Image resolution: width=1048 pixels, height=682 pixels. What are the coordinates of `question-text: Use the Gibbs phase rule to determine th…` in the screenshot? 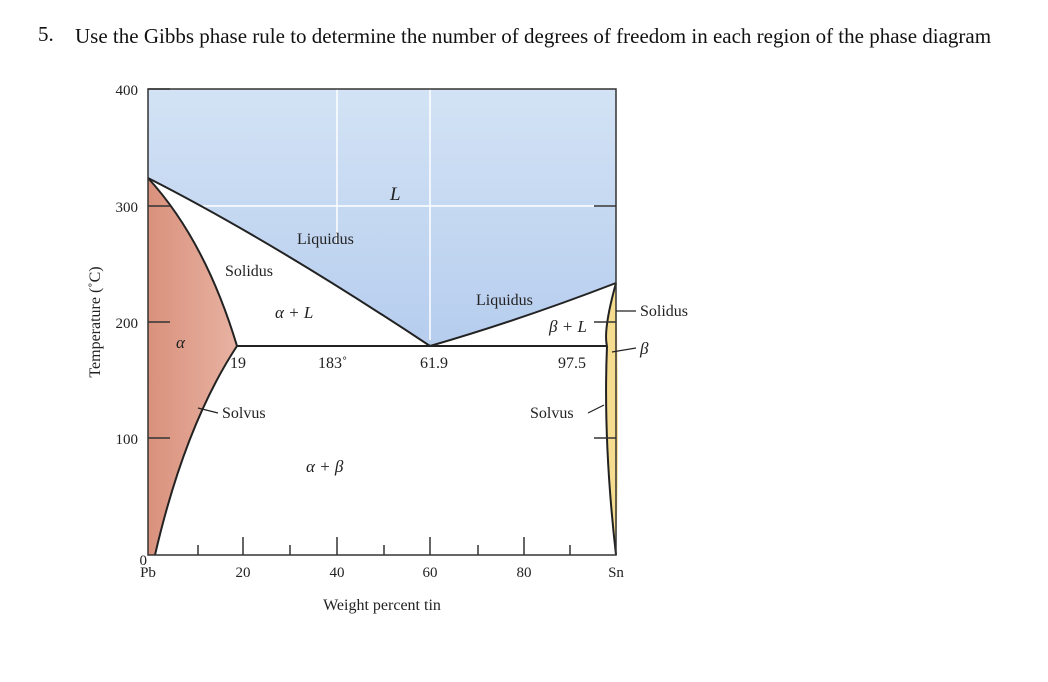 It's located at (533, 36).